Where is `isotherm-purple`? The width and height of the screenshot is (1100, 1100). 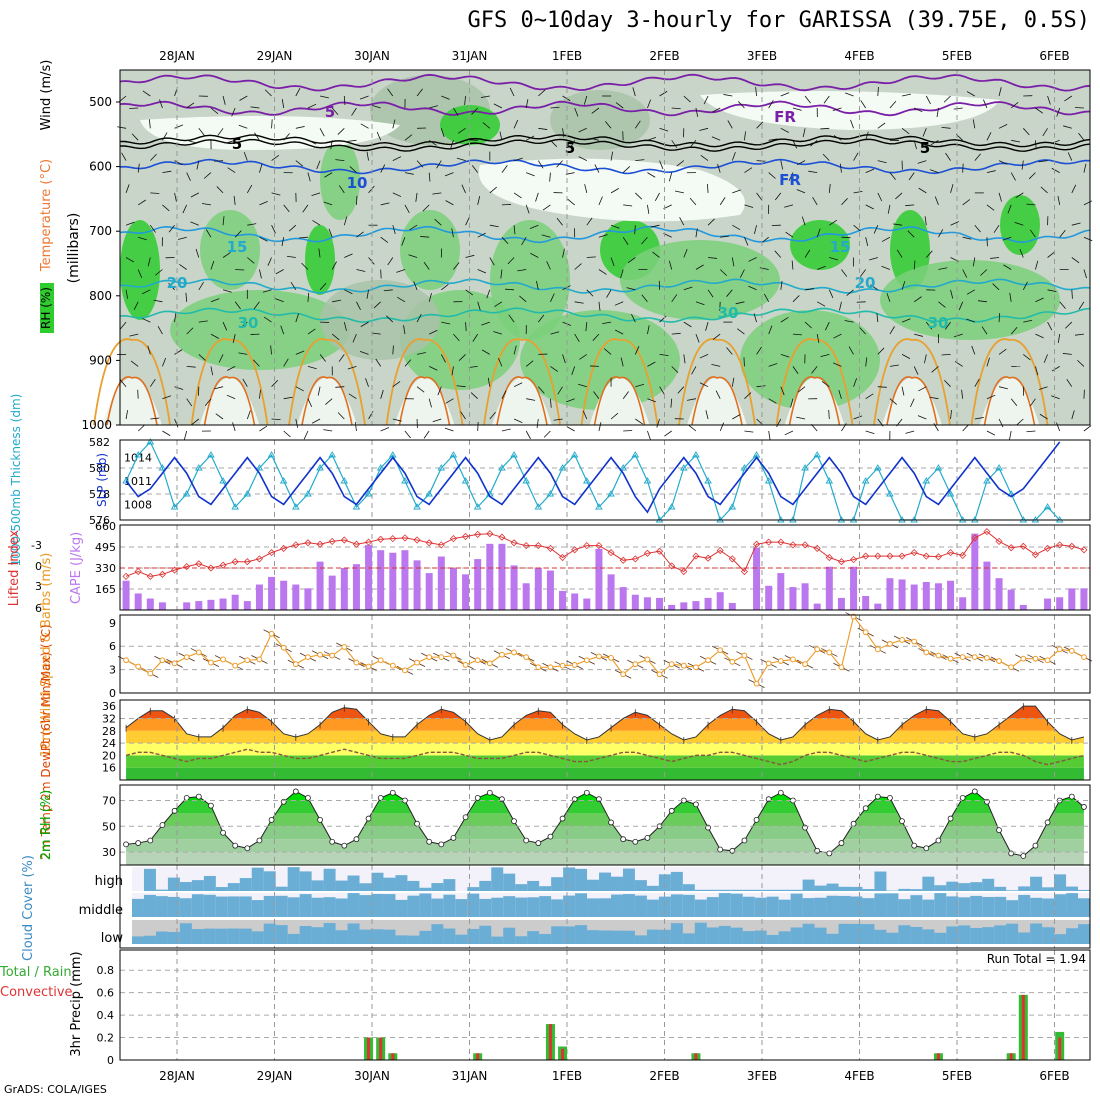 isotherm-purple is located at coordinates (605, 82).